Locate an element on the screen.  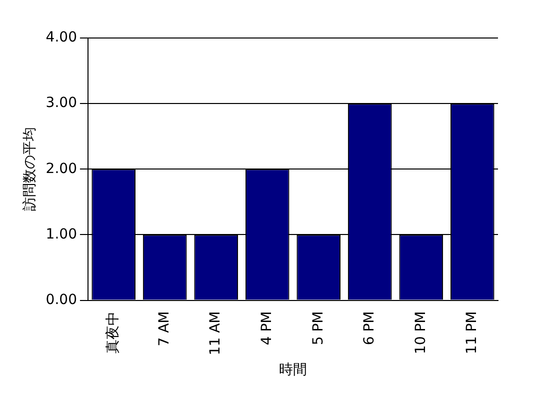
x-tick-label: 10 PM is located at coordinates (420, 332).